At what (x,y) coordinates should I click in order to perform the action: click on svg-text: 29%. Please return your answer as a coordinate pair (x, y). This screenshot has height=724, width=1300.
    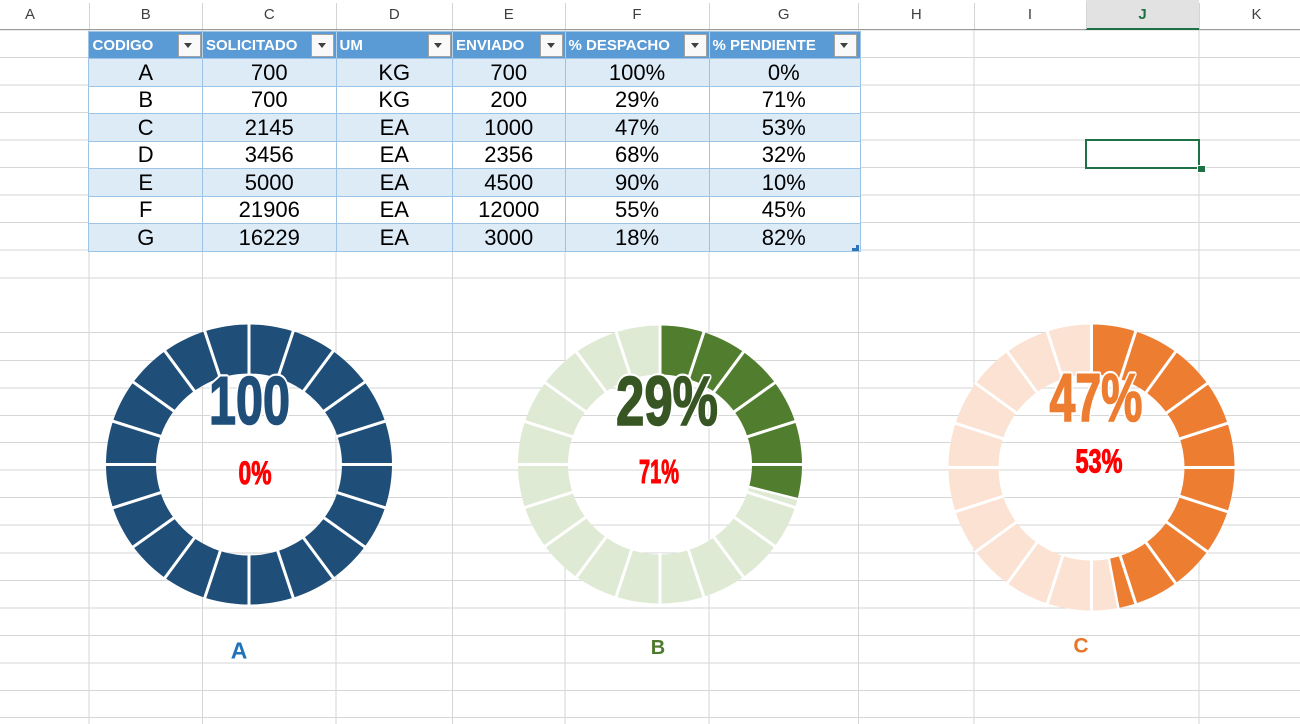
    Looking at the image, I should click on (667, 401).